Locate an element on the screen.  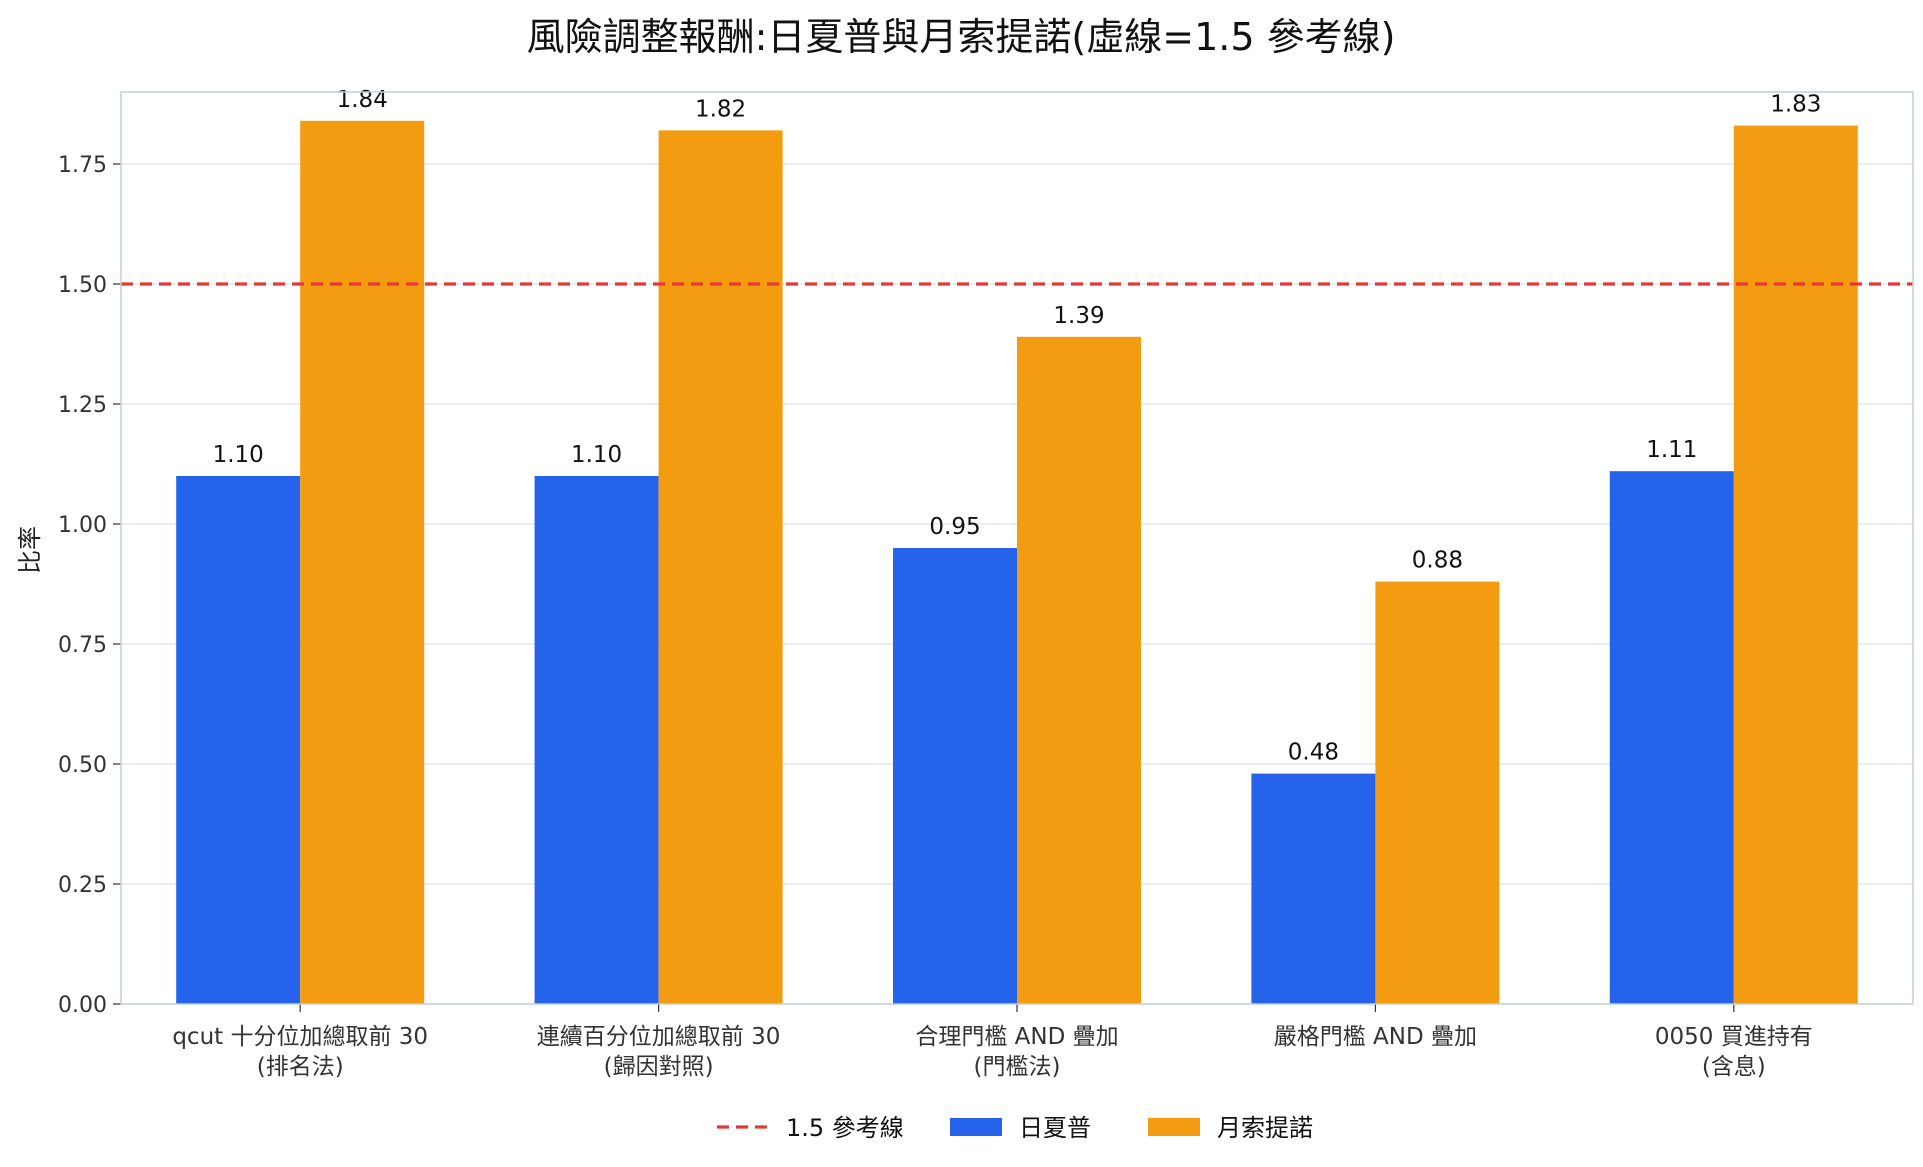
y-tick-label: 0.75 is located at coordinates (82, 645).